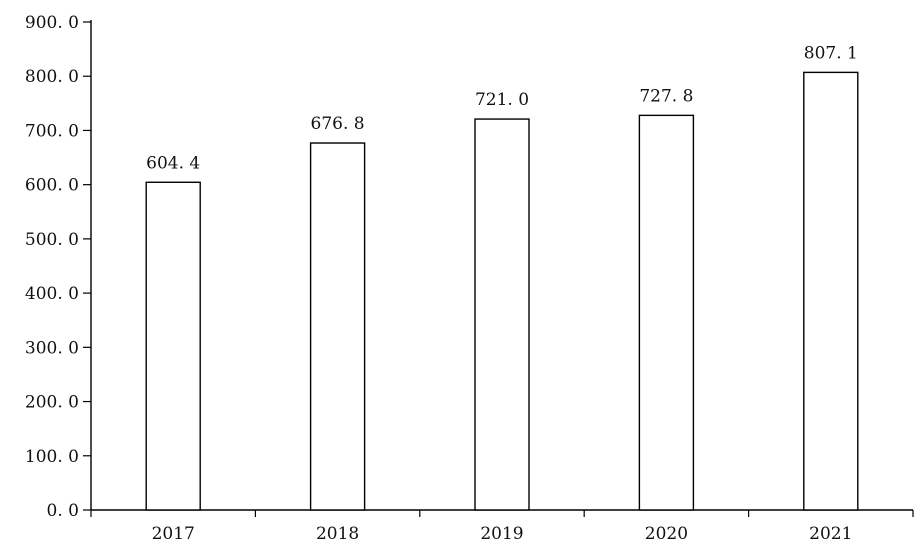  What do you see at coordinates (831, 291) in the screenshot?
I see `bar-2021` at bounding box center [831, 291].